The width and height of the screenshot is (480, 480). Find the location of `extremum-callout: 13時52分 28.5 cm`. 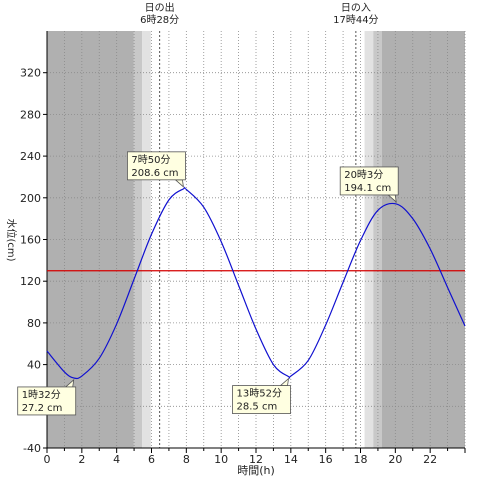

extremum-callout: 13時52分 28.5 cm is located at coordinates (261, 395).